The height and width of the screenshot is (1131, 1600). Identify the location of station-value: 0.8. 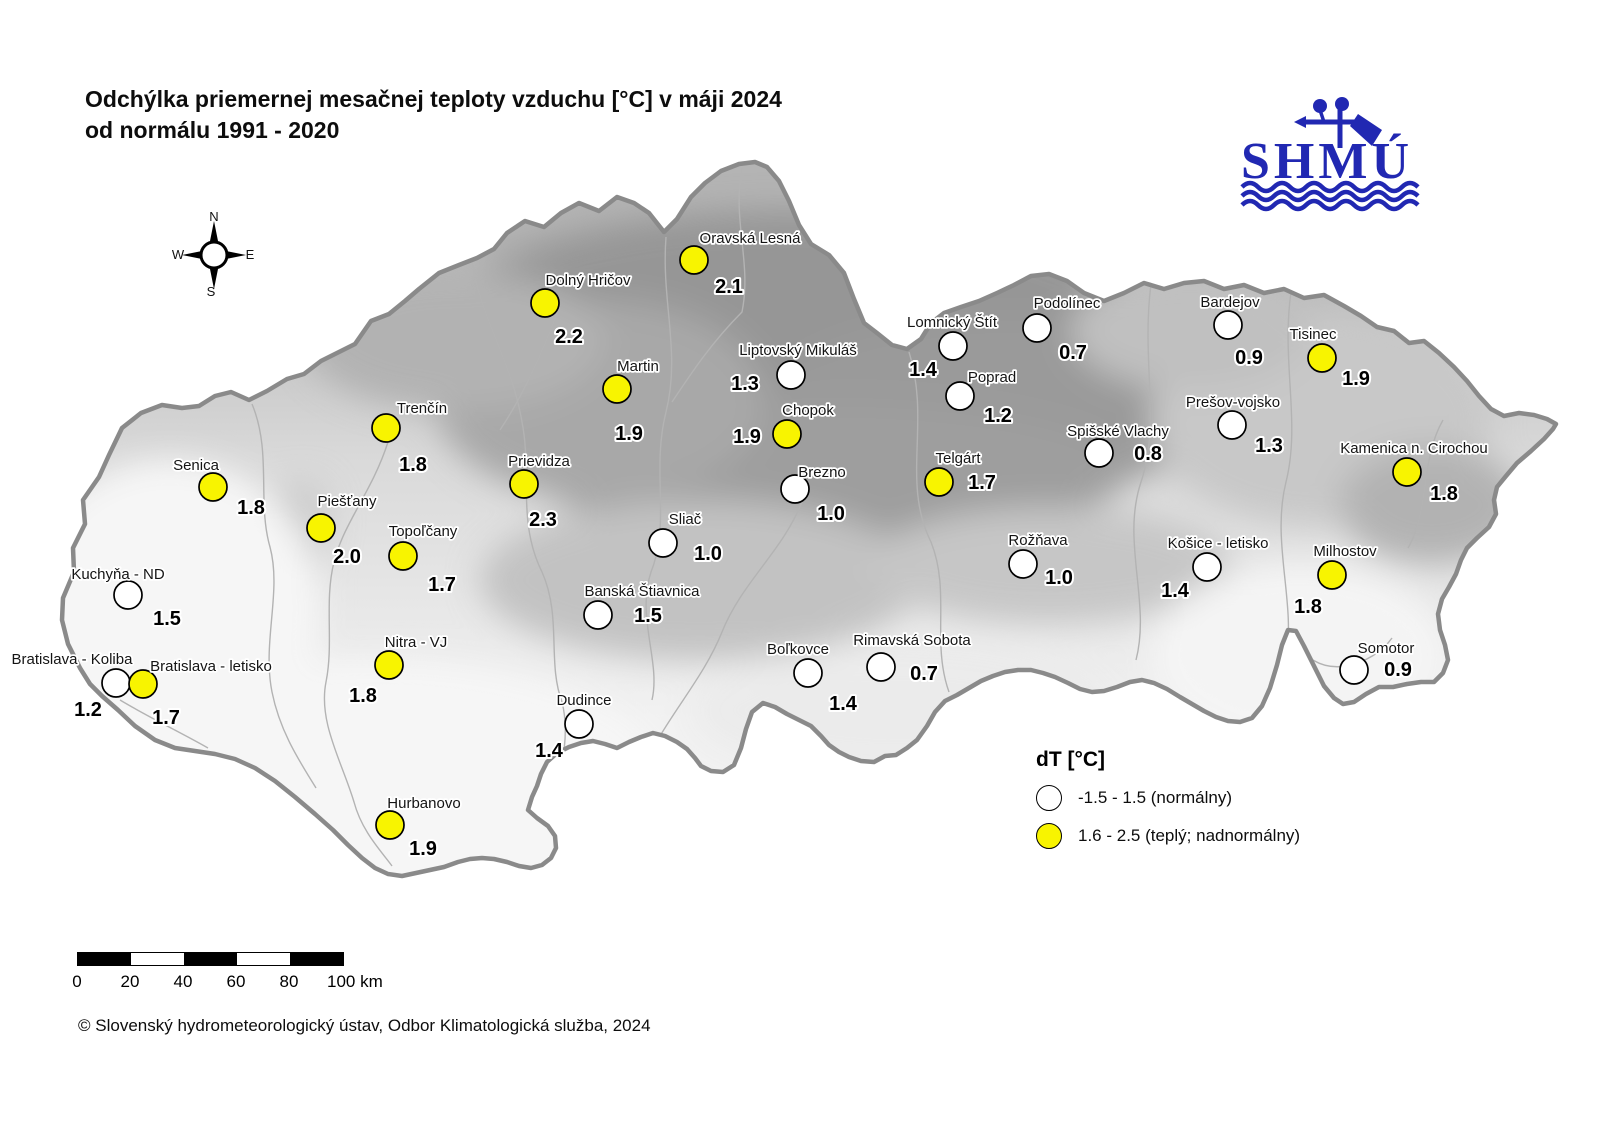
(1148, 454).